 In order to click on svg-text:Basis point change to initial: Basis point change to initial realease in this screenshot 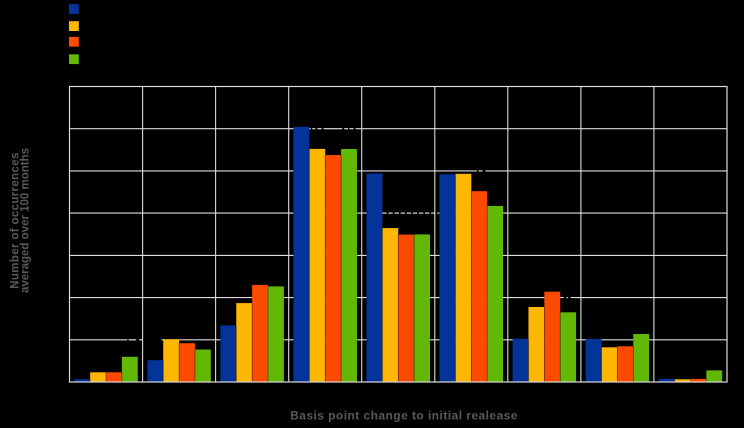, I will do `click(404, 416)`.